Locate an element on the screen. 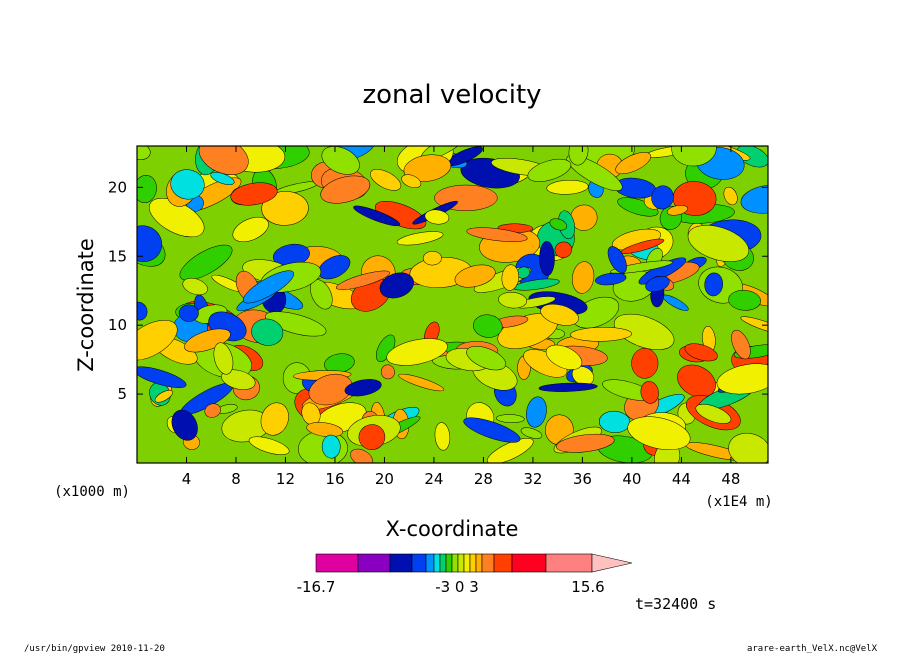 This screenshot has width=904, height=654. y-unit-label: (x1000 m) is located at coordinates (92, 492).